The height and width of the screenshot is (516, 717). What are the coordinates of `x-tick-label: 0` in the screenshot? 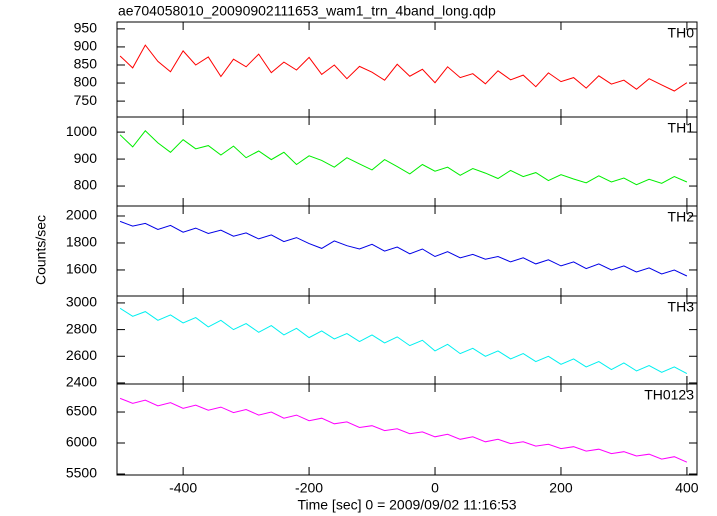 It's located at (435, 488).